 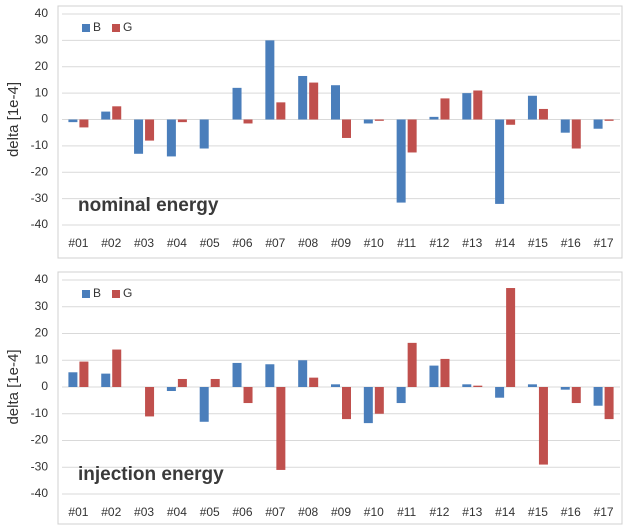 I want to click on x-tick-label: #09, so click(x=341, y=243).